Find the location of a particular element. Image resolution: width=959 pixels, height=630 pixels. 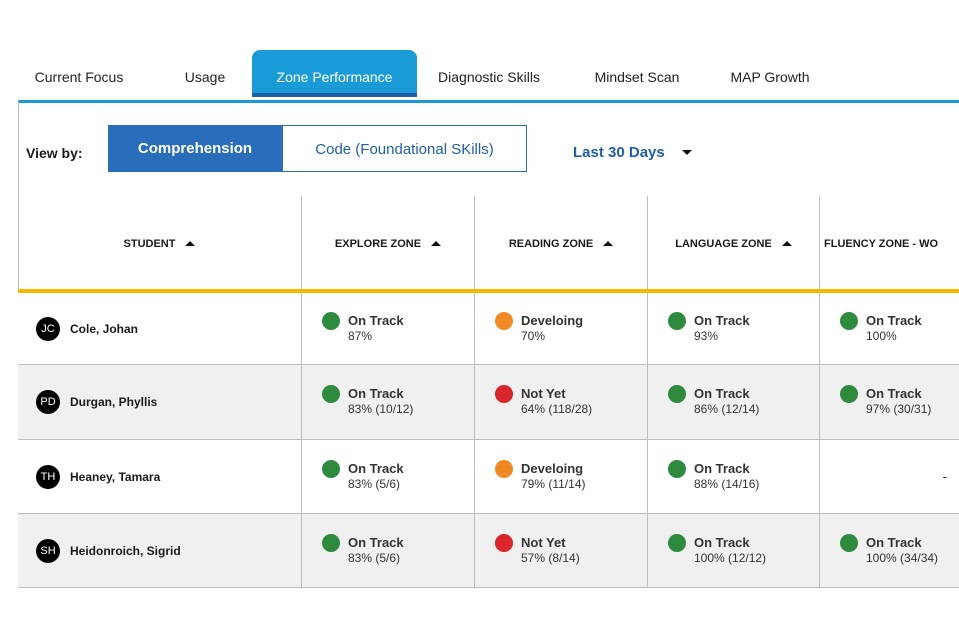

tab: MAP Growth is located at coordinates (770, 77).